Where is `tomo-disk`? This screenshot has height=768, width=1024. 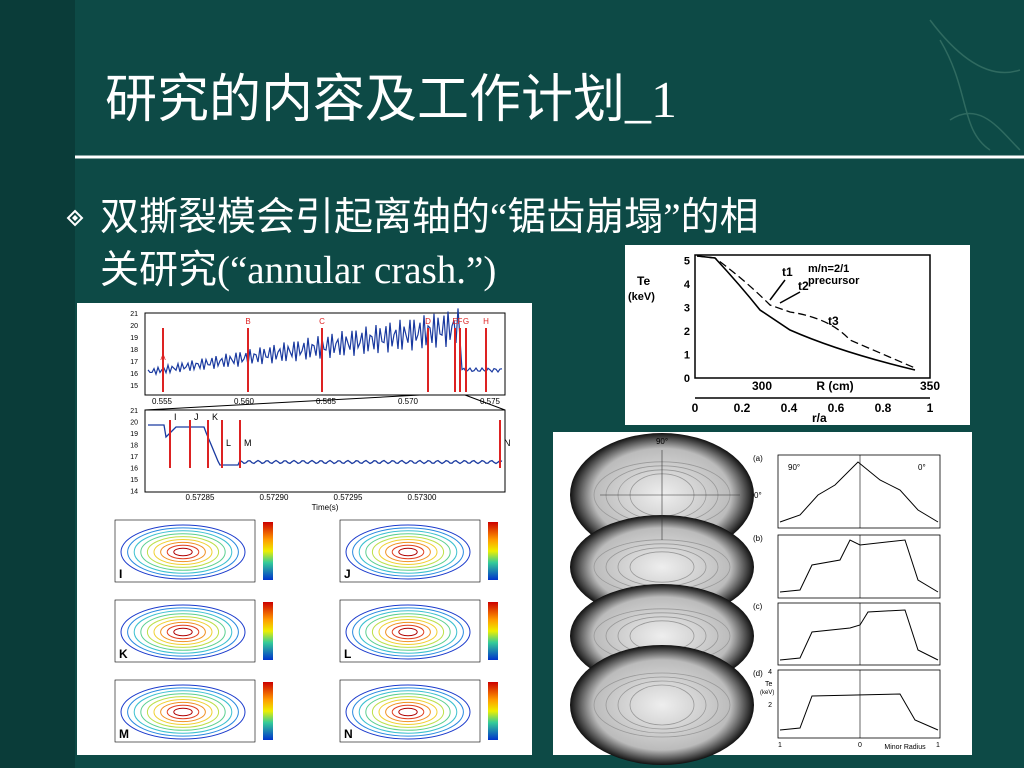 tomo-disk is located at coordinates (662, 705).